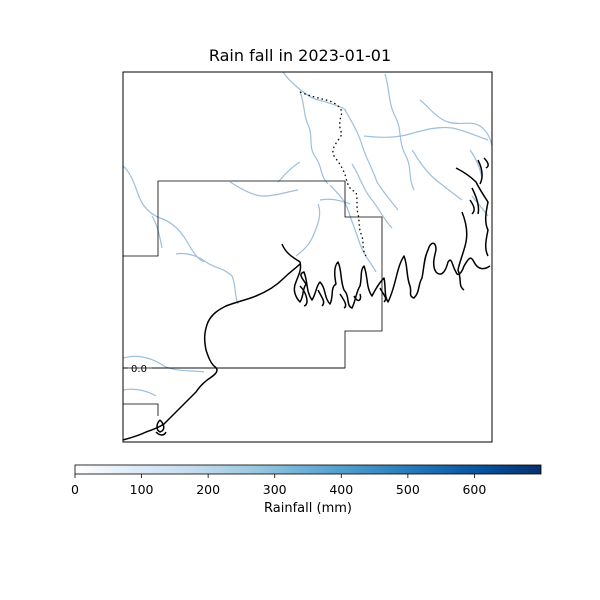  I want to click on coastline-main, so click(212, 352).